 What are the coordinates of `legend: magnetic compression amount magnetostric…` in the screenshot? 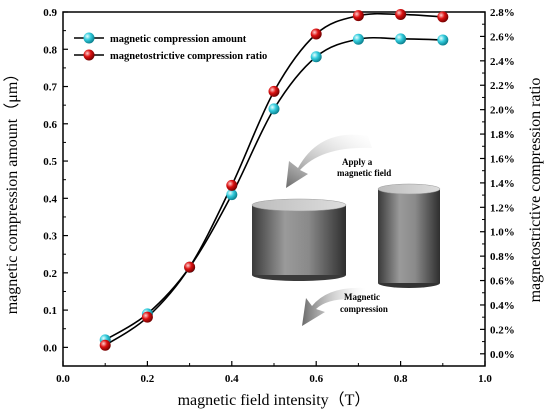 It's located at (170, 47).